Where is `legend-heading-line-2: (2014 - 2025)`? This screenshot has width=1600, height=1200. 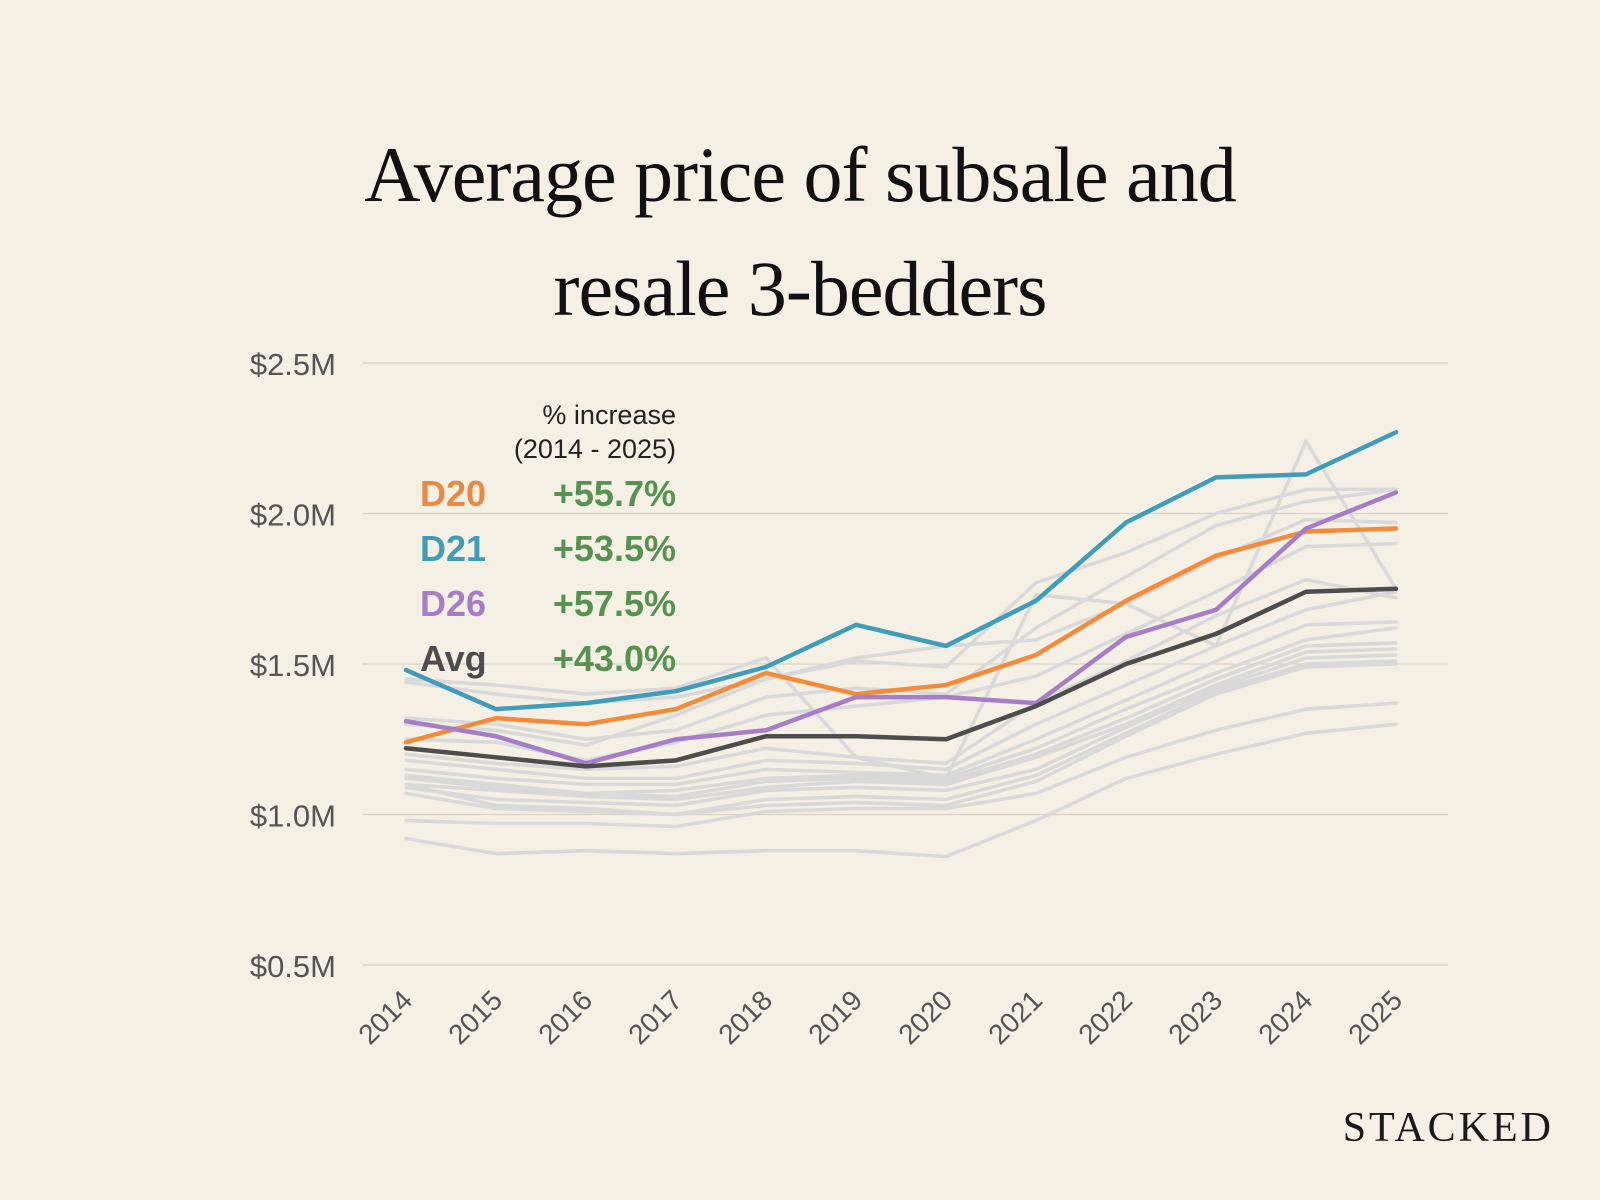 legend-heading-line-2: (2014 - 2025) is located at coordinates (594, 449).